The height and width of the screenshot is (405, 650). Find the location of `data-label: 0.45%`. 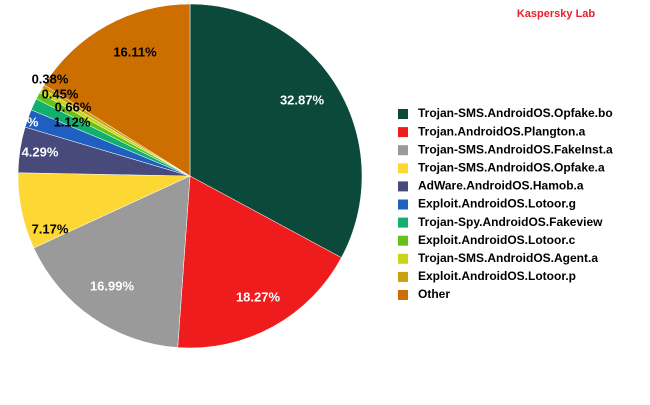

data-label: 0.45% is located at coordinates (60, 93).